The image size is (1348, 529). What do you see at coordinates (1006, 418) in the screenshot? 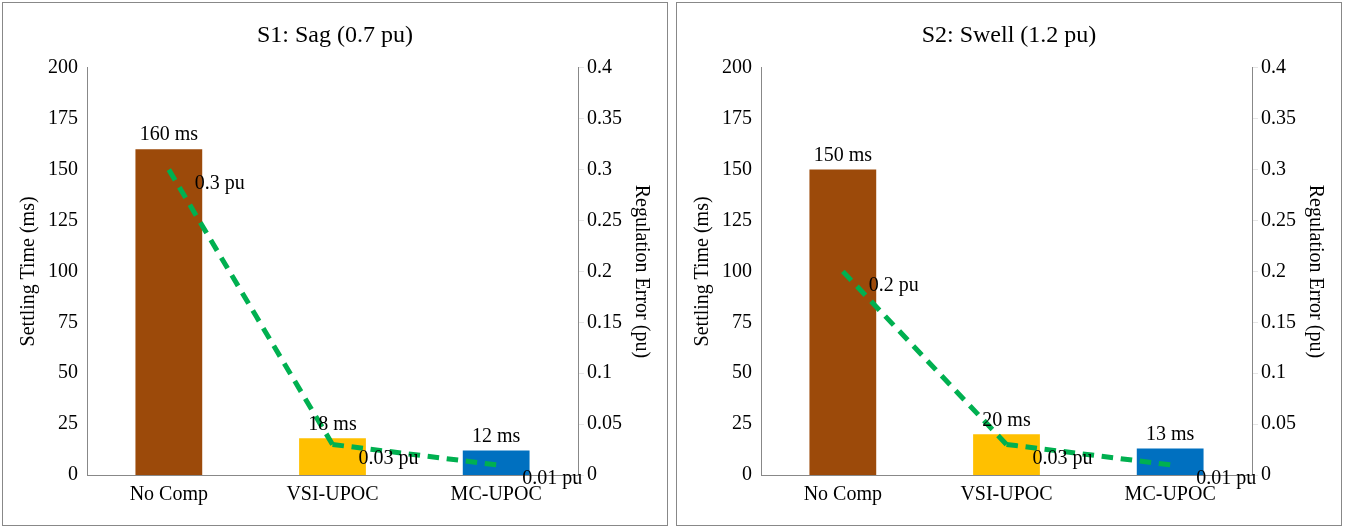
I see `data-label: 20 ms` at bounding box center [1006, 418].